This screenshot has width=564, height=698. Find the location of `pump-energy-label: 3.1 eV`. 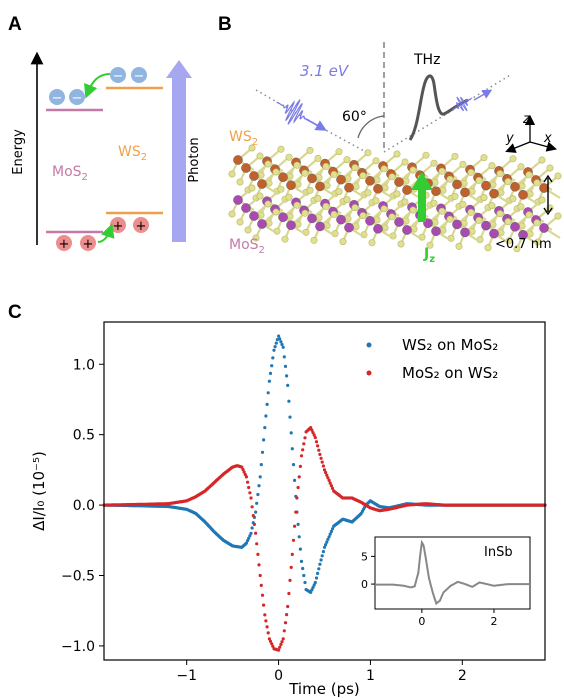

pump-energy-label: 3.1 eV is located at coordinates (325, 71).